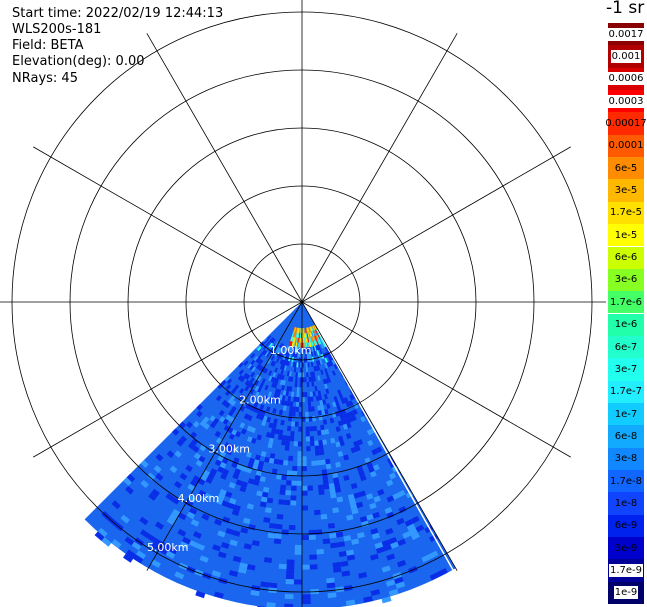 The width and height of the screenshot is (647, 607). I want to click on colorbar-cell: 3e-6, so click(626, 280).